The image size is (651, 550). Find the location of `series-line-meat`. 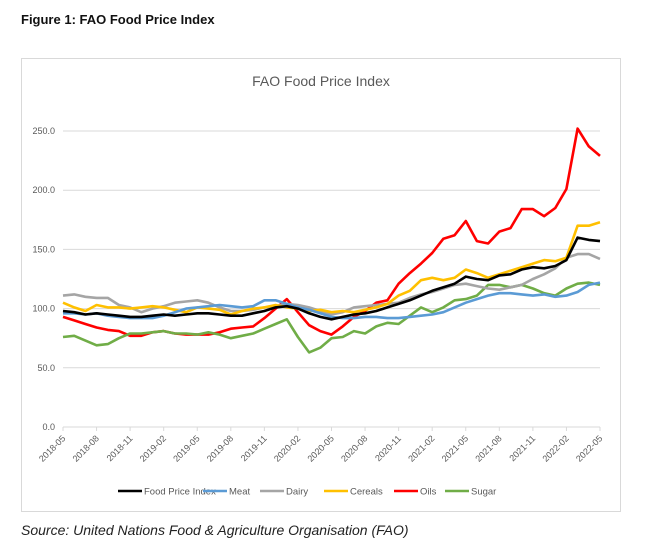

series-line-meat is located at coordinates (332, 300).